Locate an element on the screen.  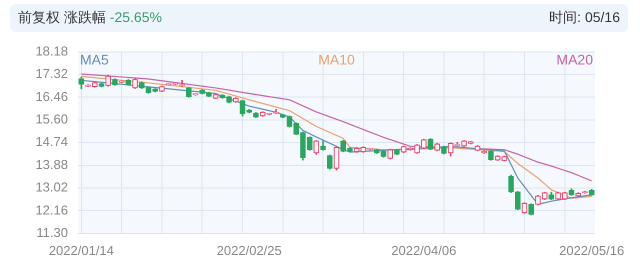
text: 时间: 05/16 is located at coordinates (584, 18).